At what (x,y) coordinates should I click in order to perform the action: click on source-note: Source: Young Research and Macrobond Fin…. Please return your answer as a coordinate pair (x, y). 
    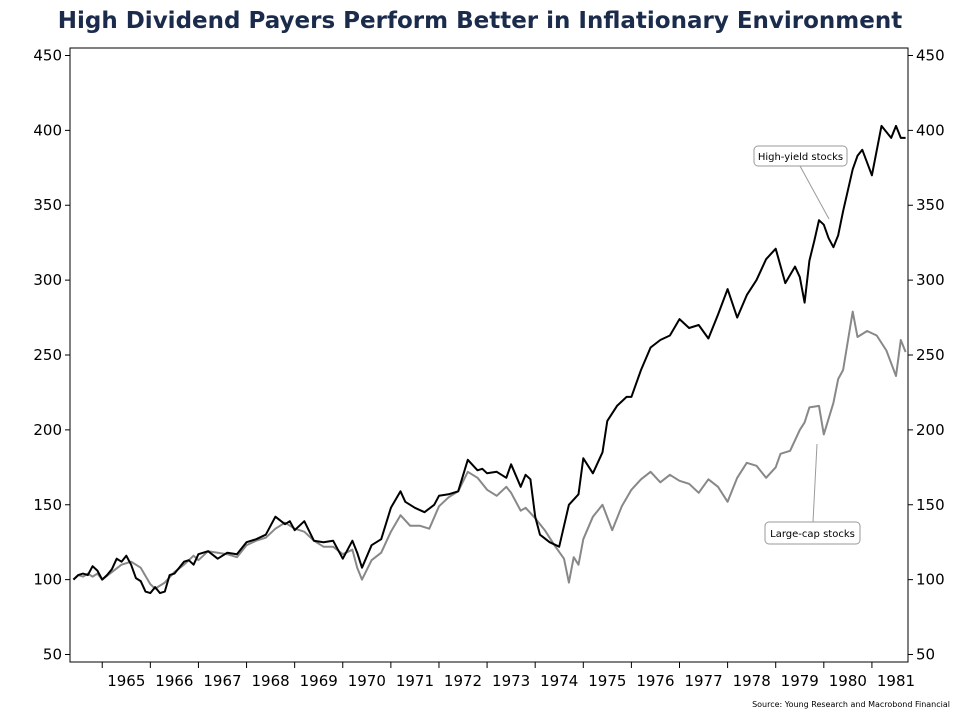
    Looking at the image, I should click on (851, 704).